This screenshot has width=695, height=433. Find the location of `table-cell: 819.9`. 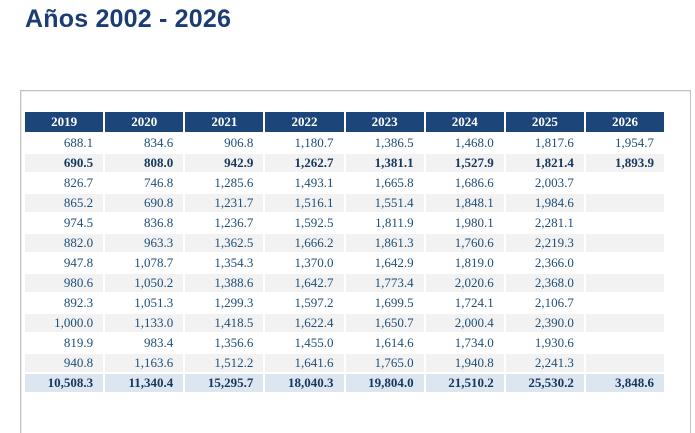

table-cell: 819.9 is located at coordinates (64, 343).